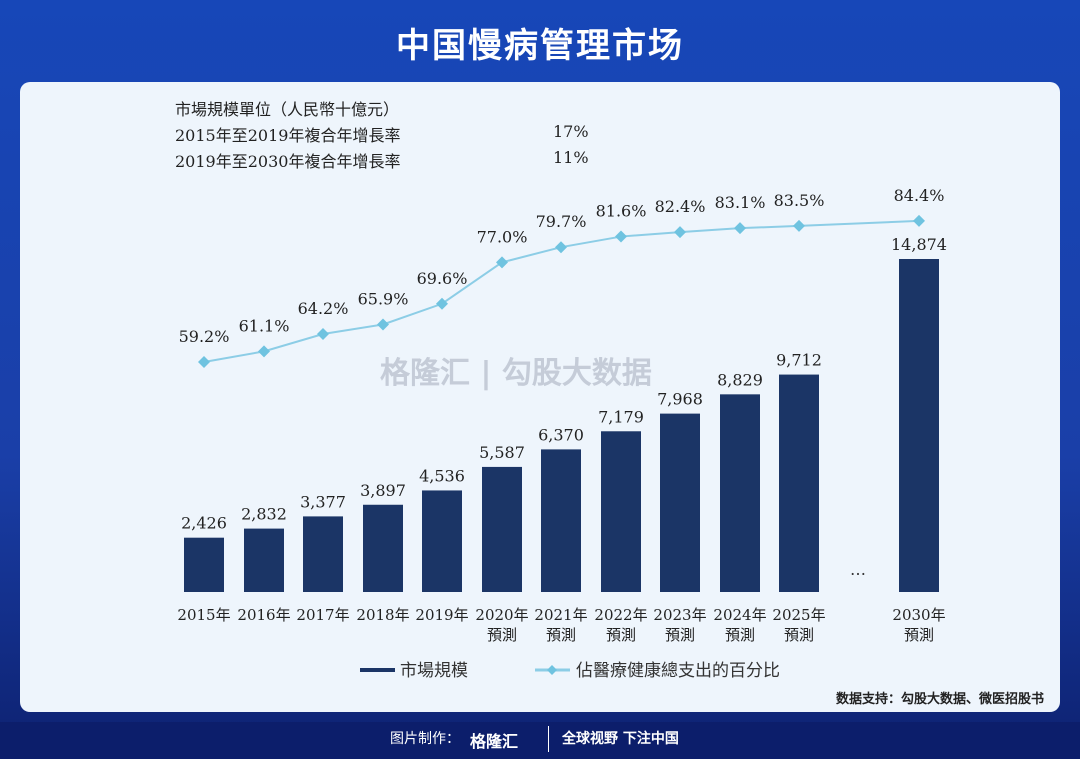  I want to click on bar-value-label: 4,536, so click(442, 475).